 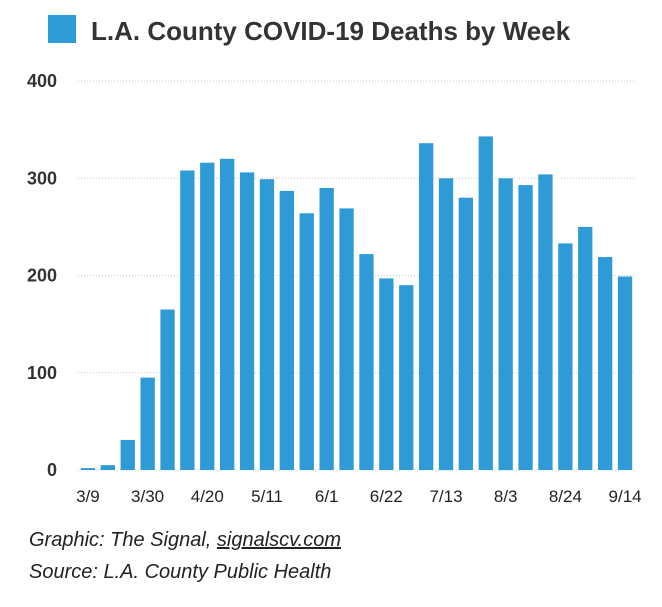 What do you see at coordinates (147, 496) in the screenshot?
I see `x-tick-label: 3/30` at bounding box center [147, 496].